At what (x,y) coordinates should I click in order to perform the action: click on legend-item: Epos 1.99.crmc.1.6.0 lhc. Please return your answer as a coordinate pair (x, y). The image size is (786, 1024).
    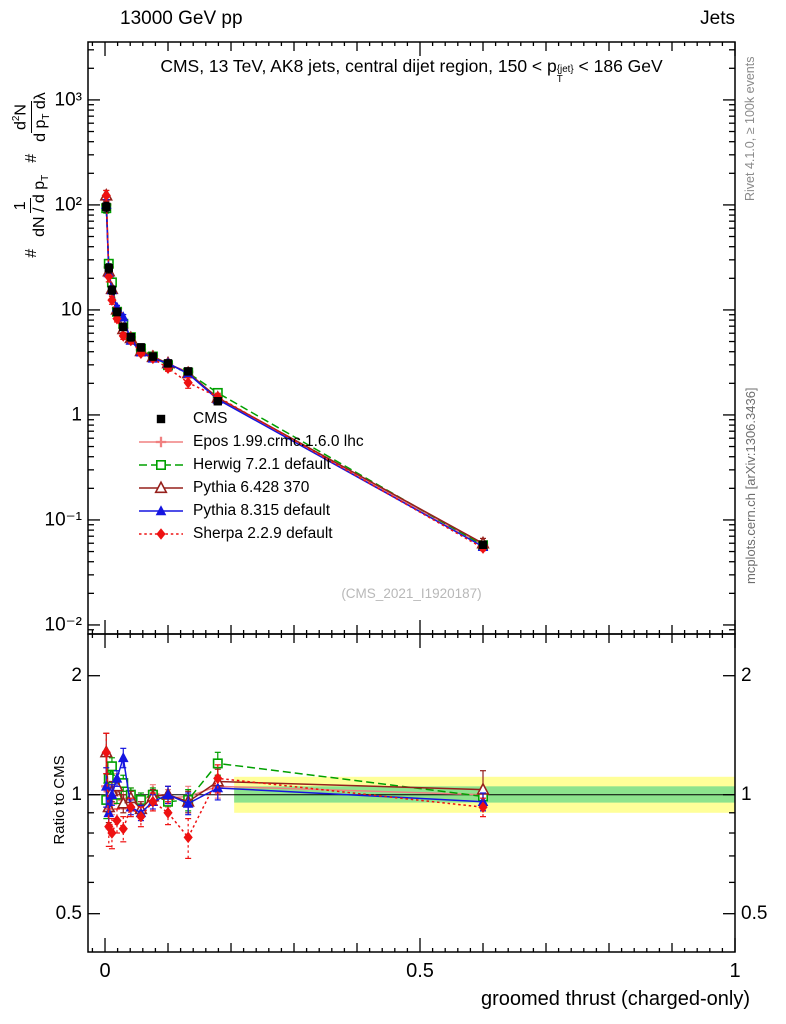
    Looking at the image, I should click on (251, 441).